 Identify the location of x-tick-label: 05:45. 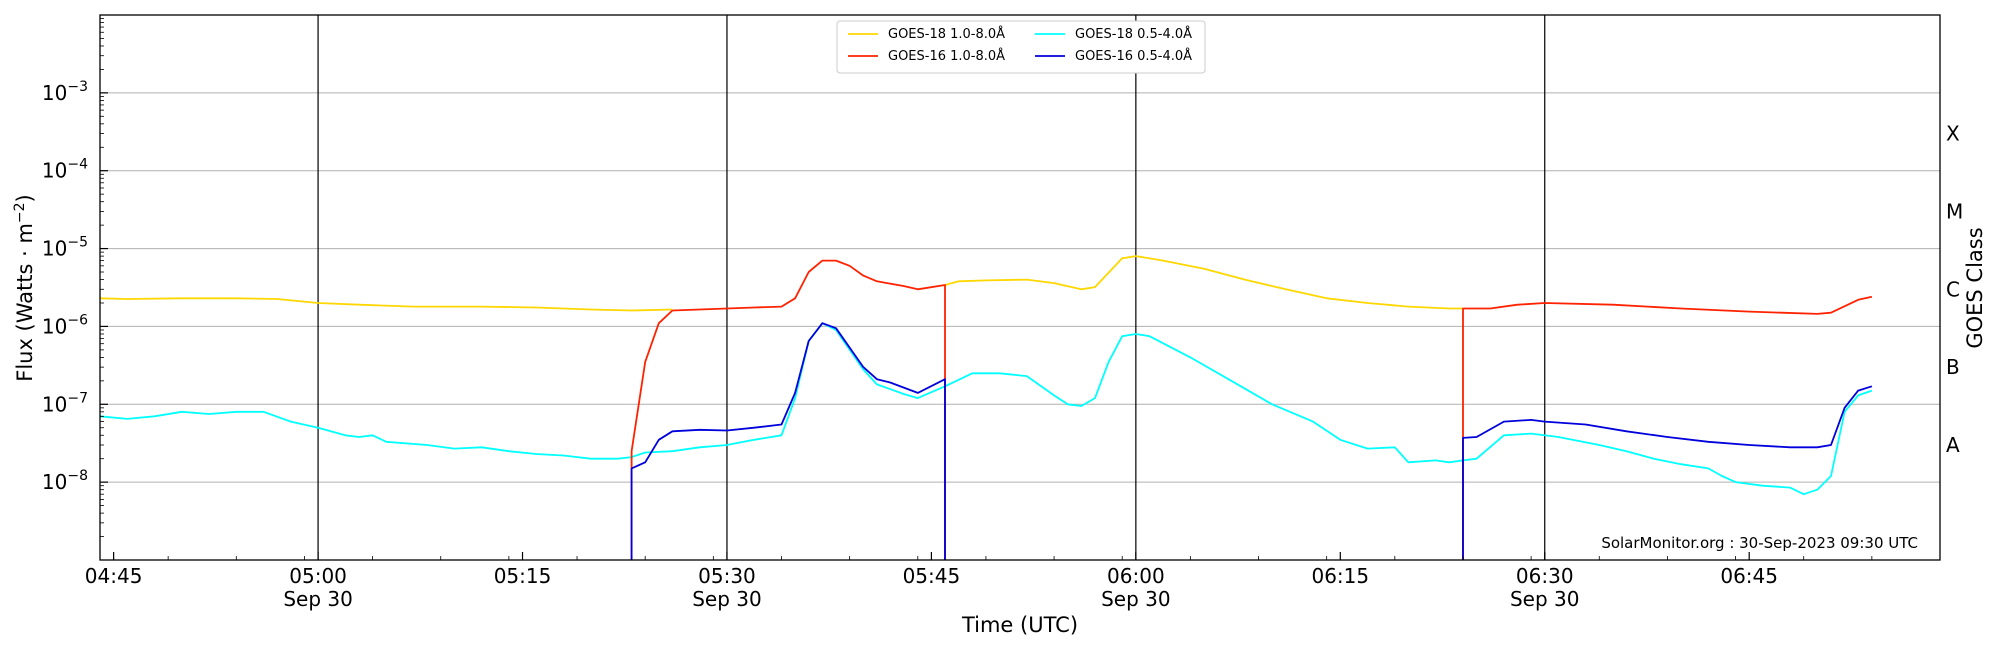
(932, 576).